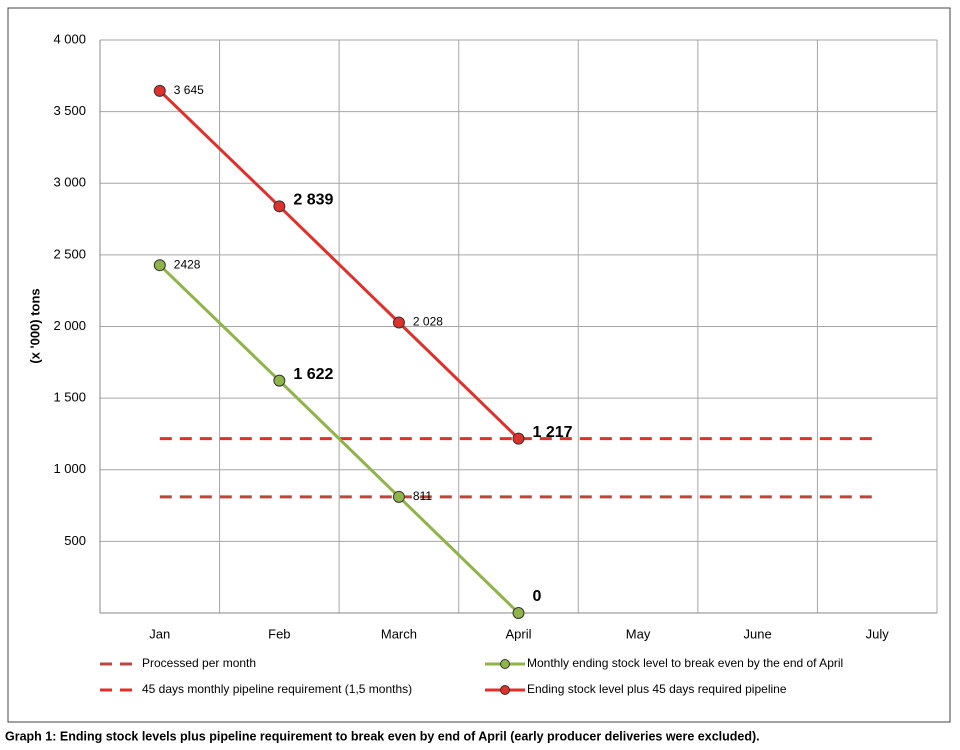 This screenshot has width=960, height=750. Describe the element at coordinates (69, 110) in the screenshot. I see `y-tick-label: 3 500` at that location.